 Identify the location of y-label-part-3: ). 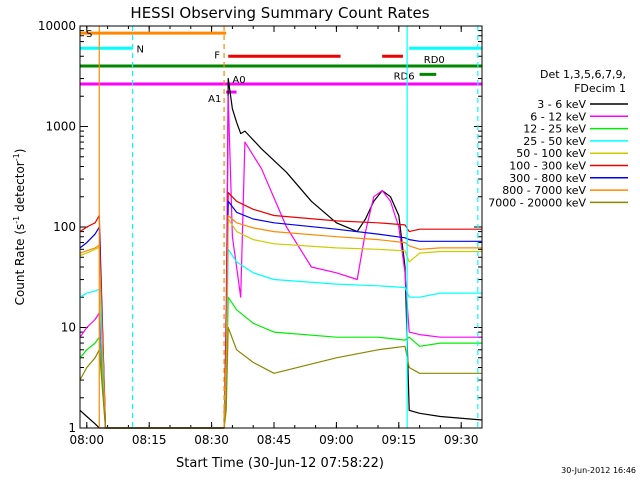
(20, 151).